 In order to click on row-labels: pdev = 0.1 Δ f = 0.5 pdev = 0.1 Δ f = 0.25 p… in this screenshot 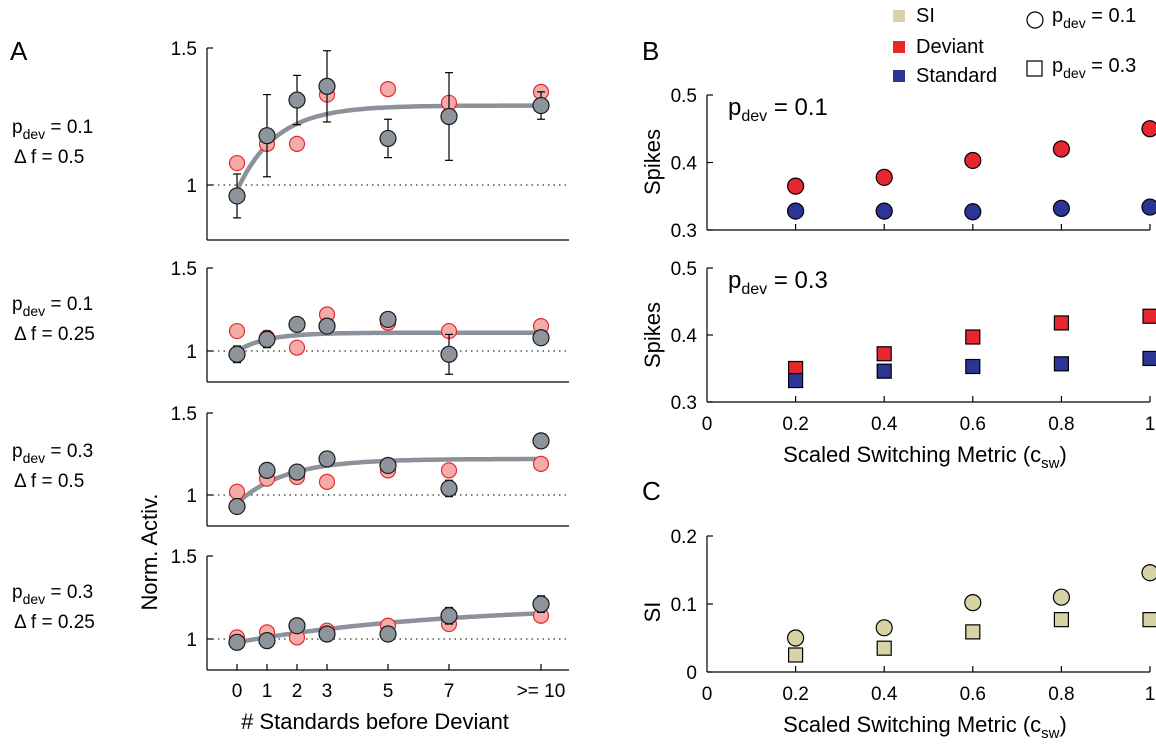, I will do `click(53, 375)`.